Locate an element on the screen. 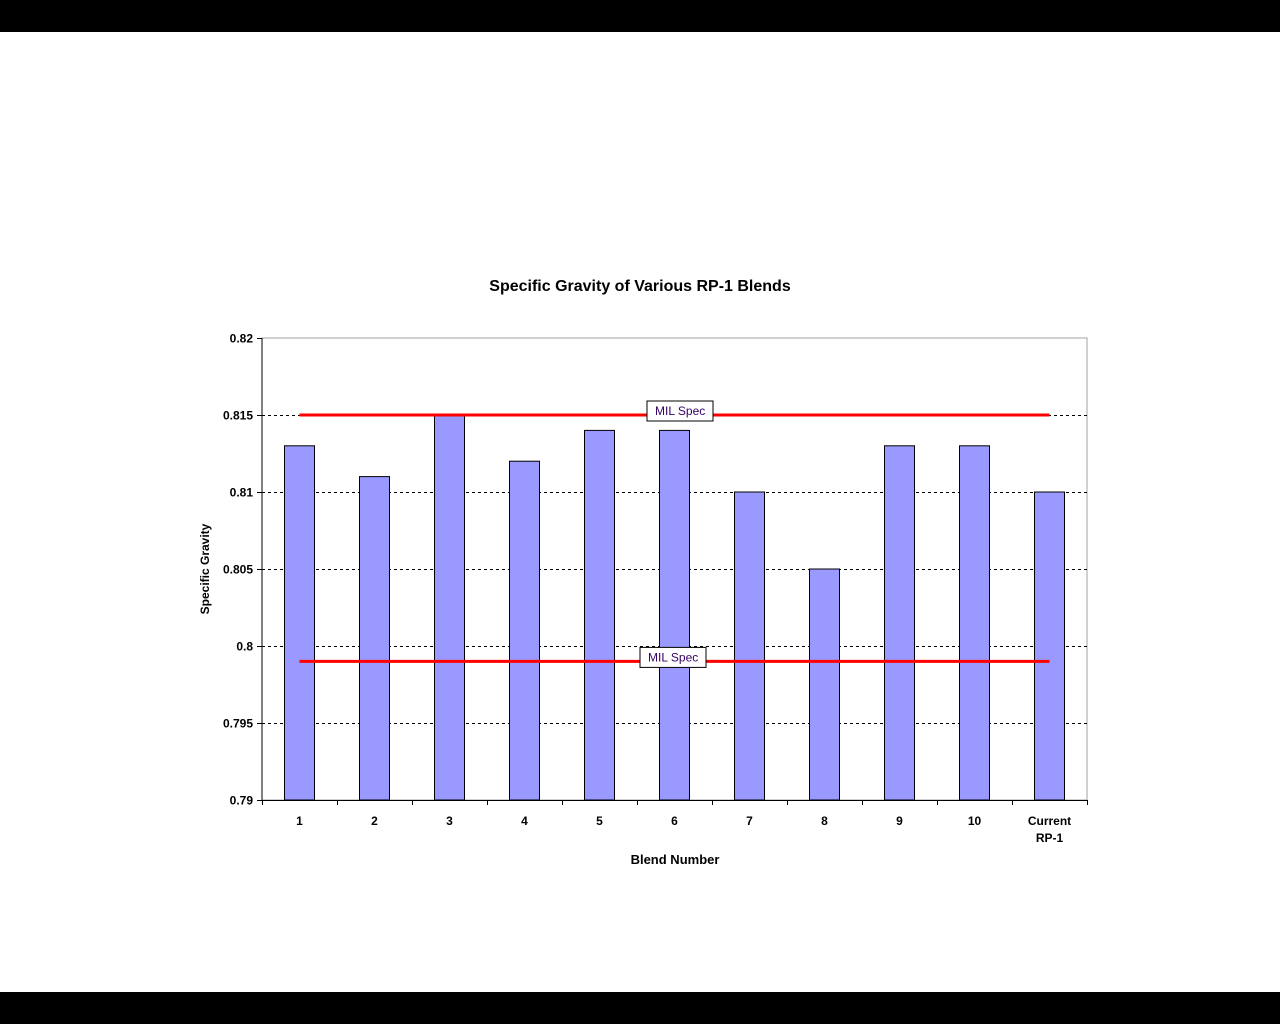 This screenshot has width=1280, height=1024. x-axis-label: Blend Number is located at coordinates (675, 859).